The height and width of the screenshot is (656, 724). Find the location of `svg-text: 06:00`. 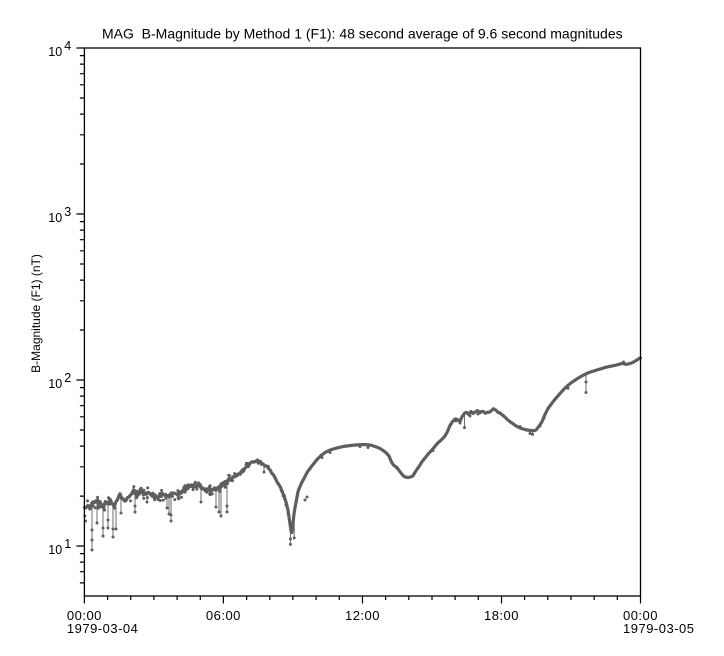

svg-text: 06:00 is located at coordinates (223, 615).